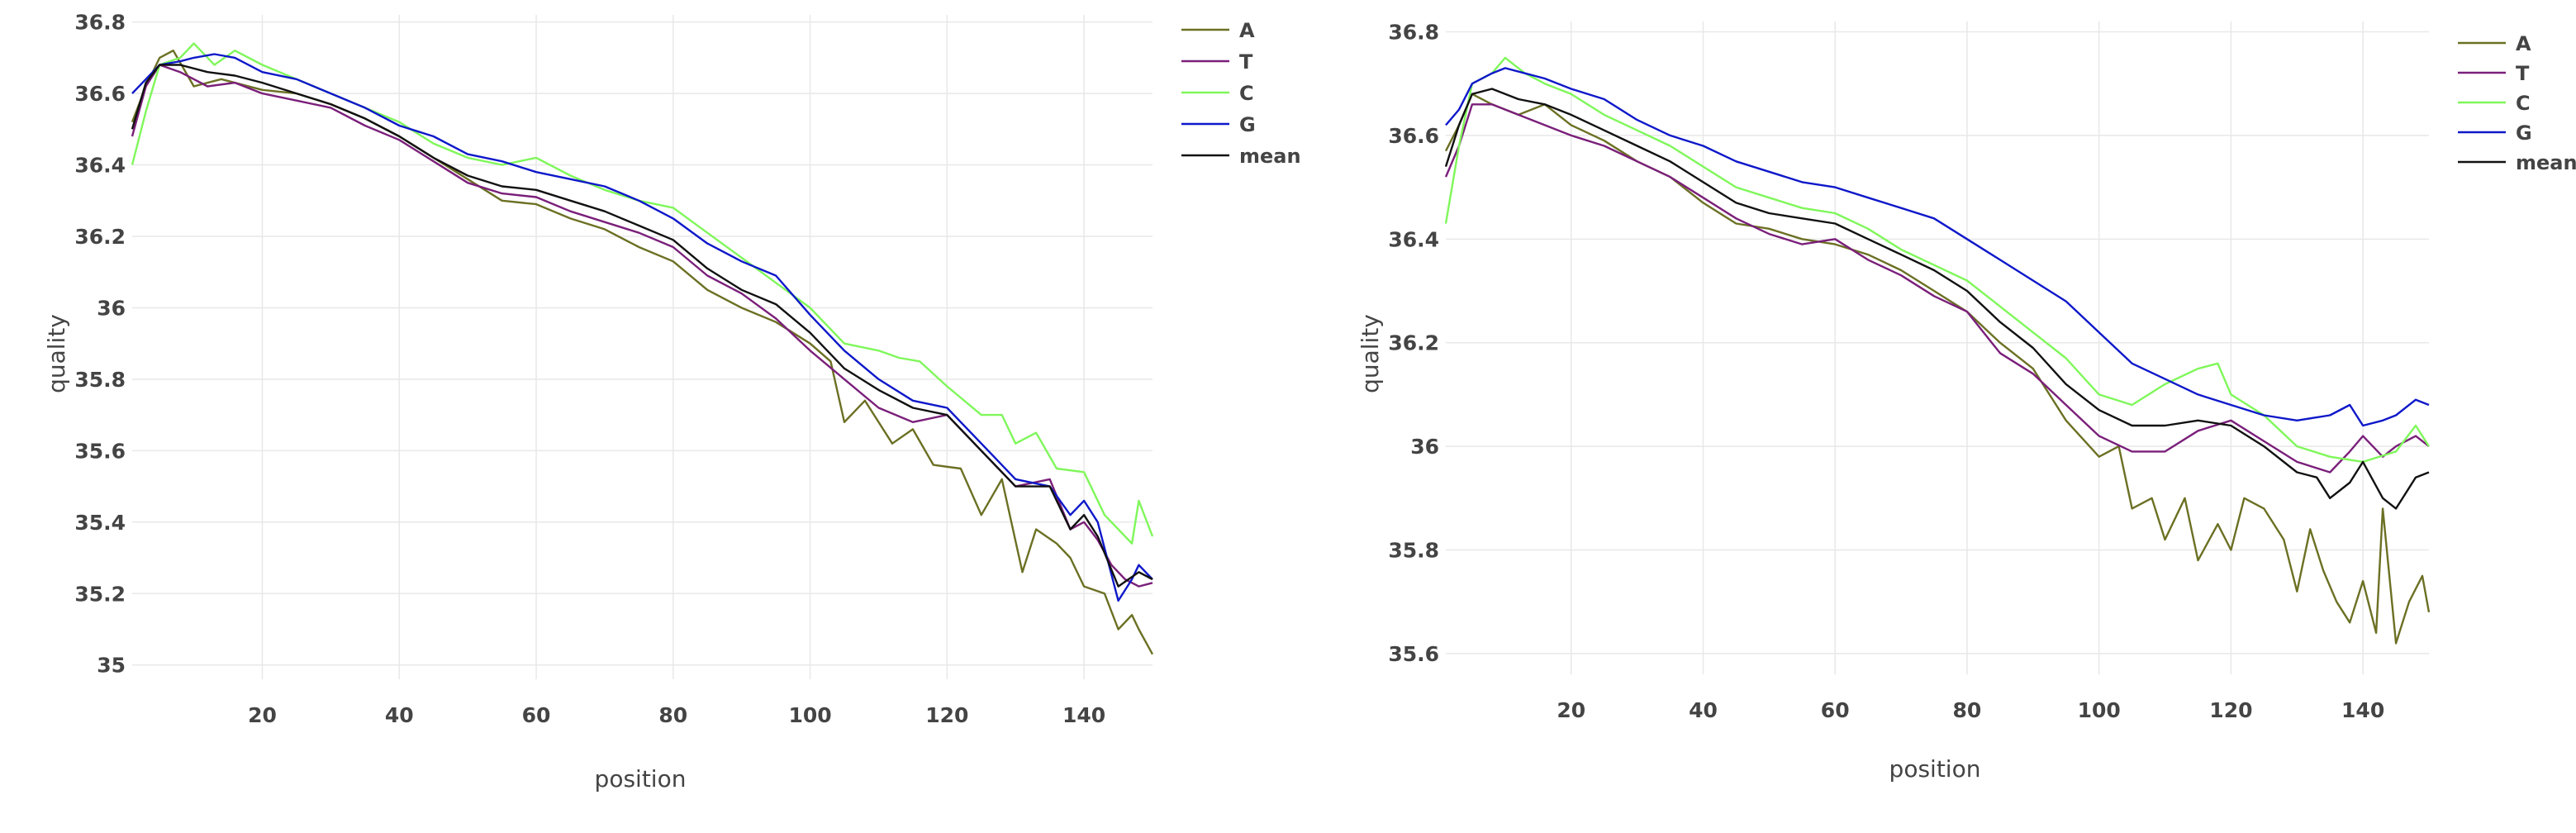 This screenshot has height=833, width=2576. What do you see at coordinates (111, 666) in the screenshot?
I see `y-tick-label: 35` at bounding box center [111, 666].